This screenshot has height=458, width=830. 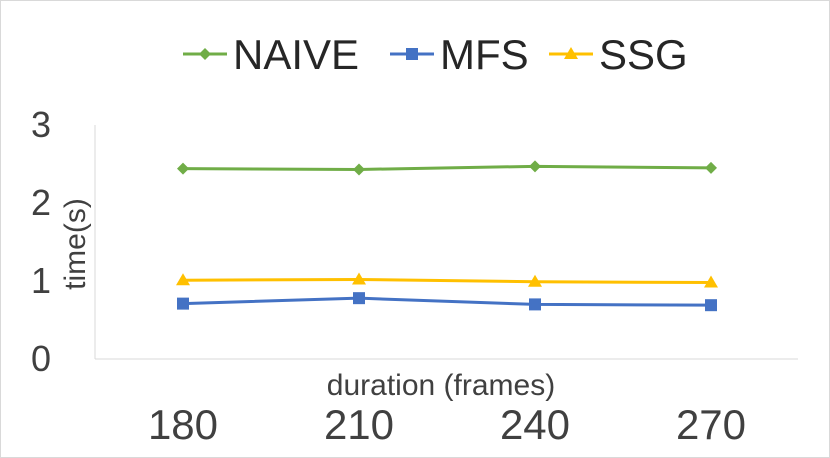 What do you see at coordinates (447, 424) in the screenshot?
I see `x-tick-labels: 180 210 240 270` at bounding box center [447, 424].